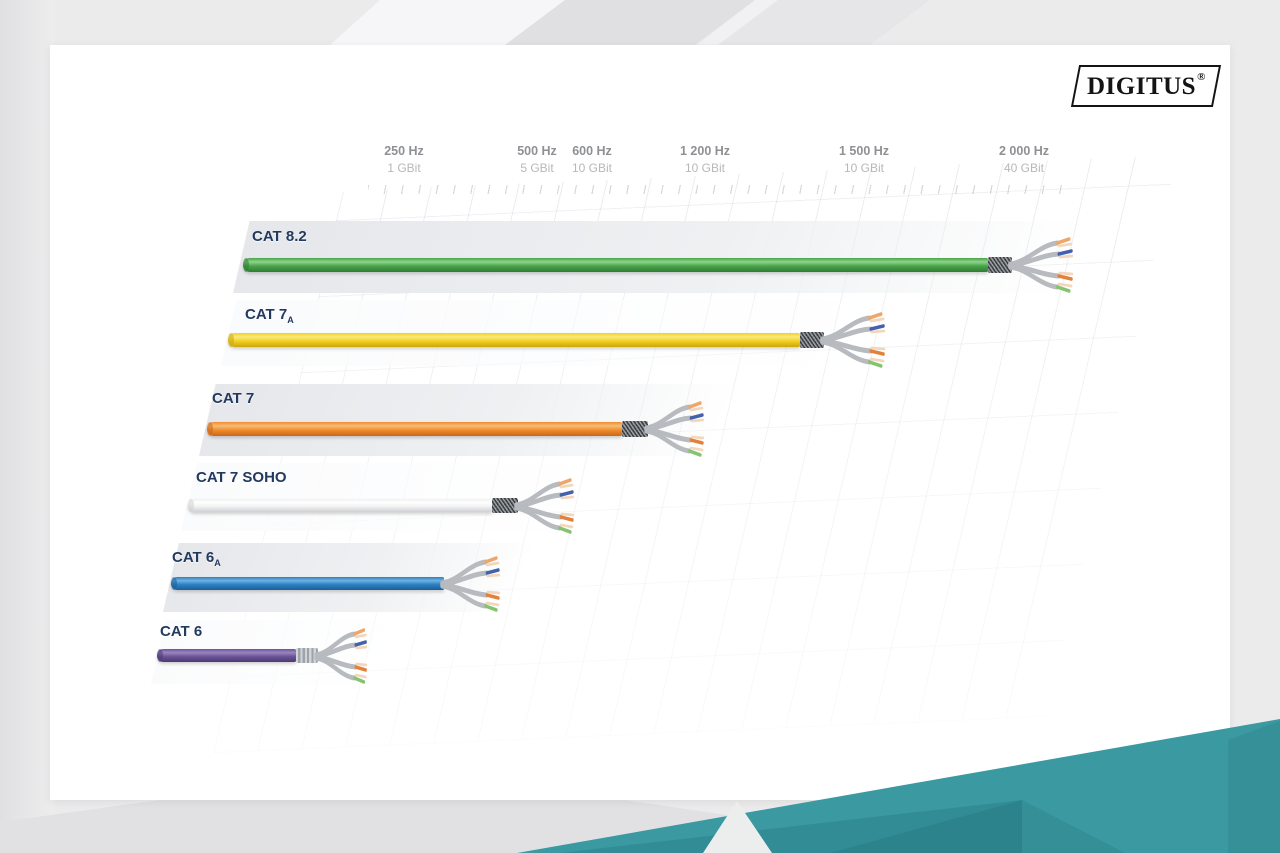 This screenshot has height=853, width=1280. I want to click on axis-column-250hz: 250 Hz 1 GBit, so click(404, 159).